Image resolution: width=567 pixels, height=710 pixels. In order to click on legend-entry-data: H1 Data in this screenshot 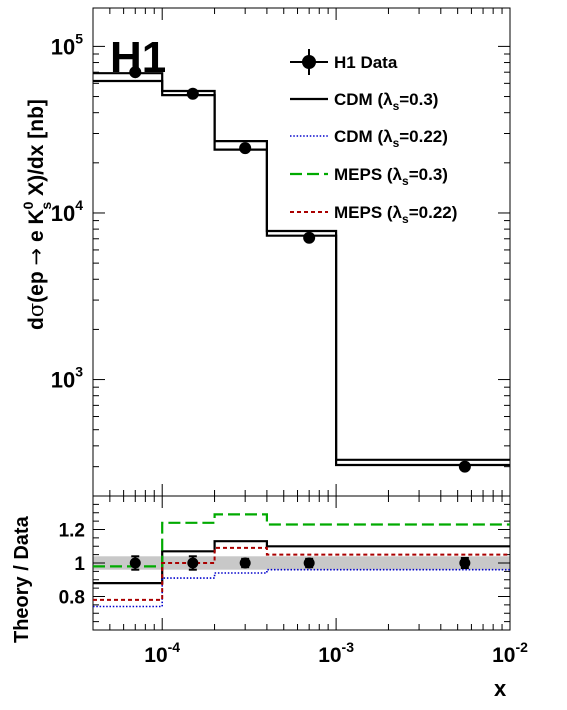, I will do `click(344, 62)`.